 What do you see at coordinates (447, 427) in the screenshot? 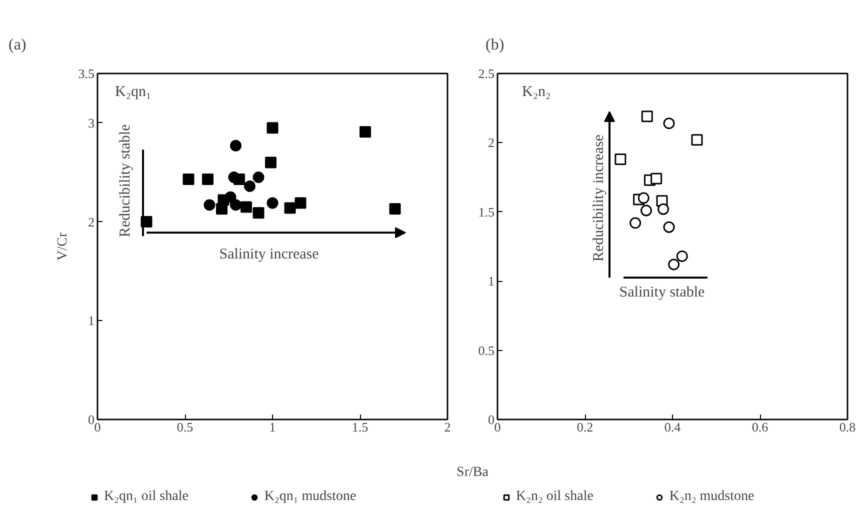
I see `x-tick-label: 2` at bounding box center [447, 427].